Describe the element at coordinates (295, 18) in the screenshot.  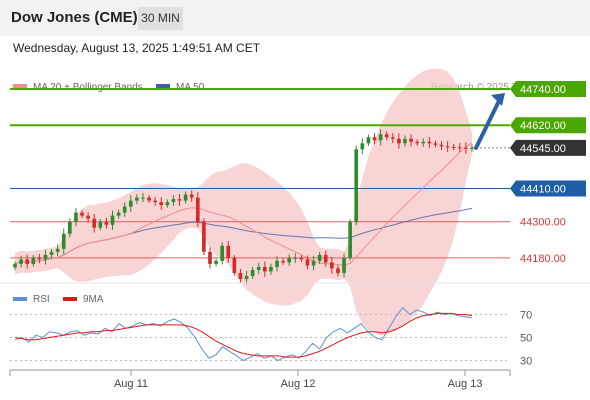
I see `chart-header: Dow Jones (CME) 30 MIN` at that location.